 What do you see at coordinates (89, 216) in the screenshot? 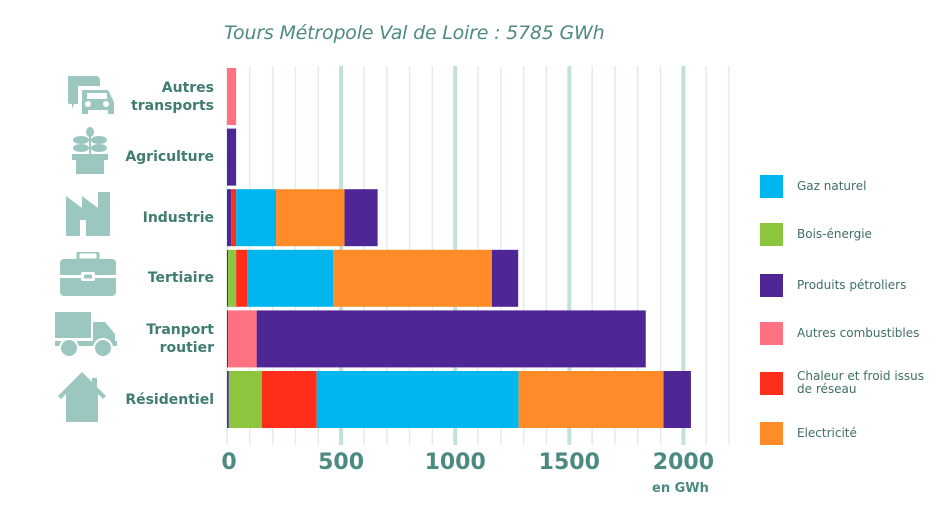
I see `factory-icon` at bounding box center [89, 216].